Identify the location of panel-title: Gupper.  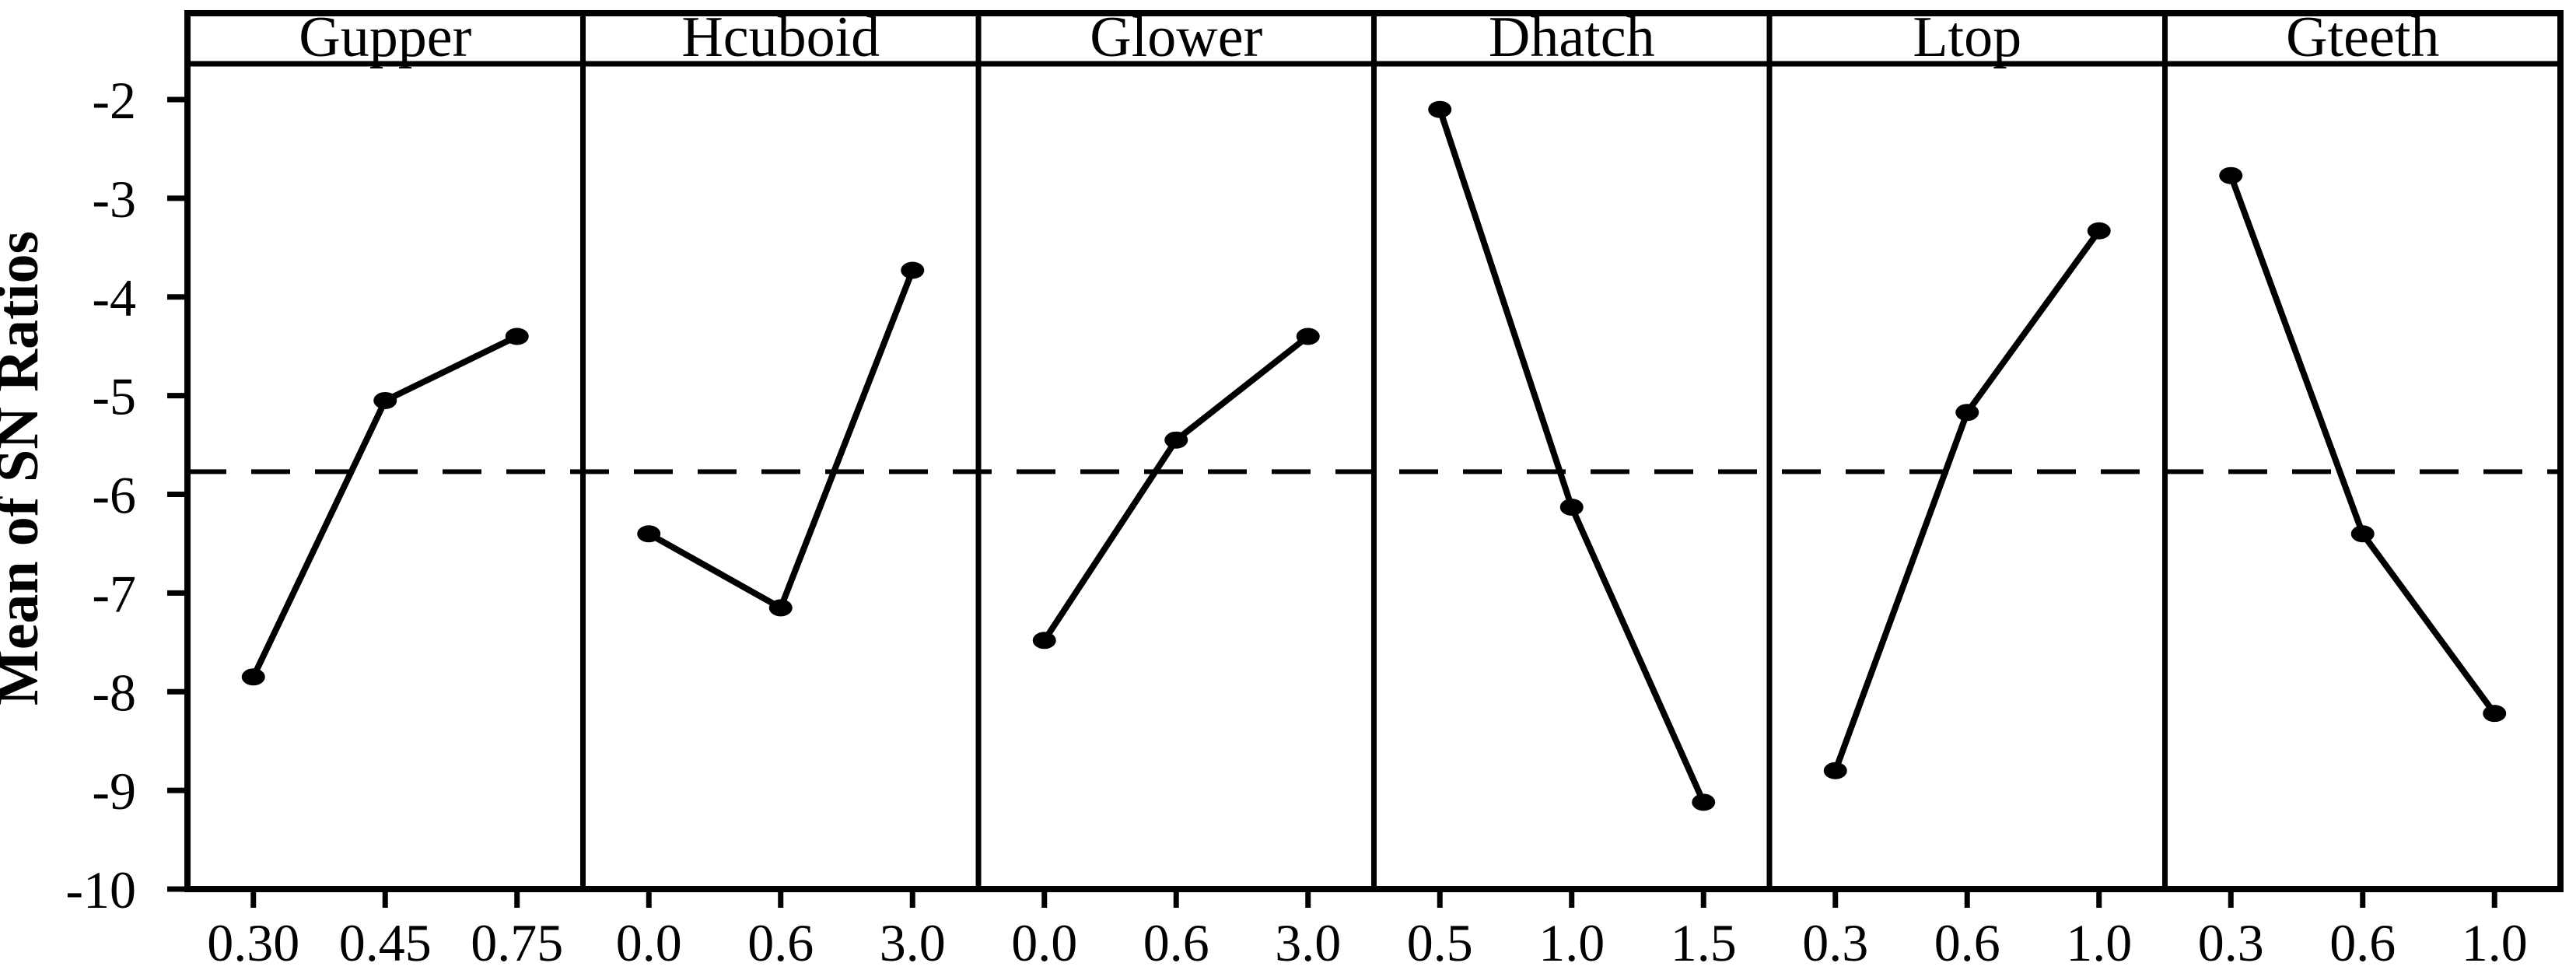
(385, 37).